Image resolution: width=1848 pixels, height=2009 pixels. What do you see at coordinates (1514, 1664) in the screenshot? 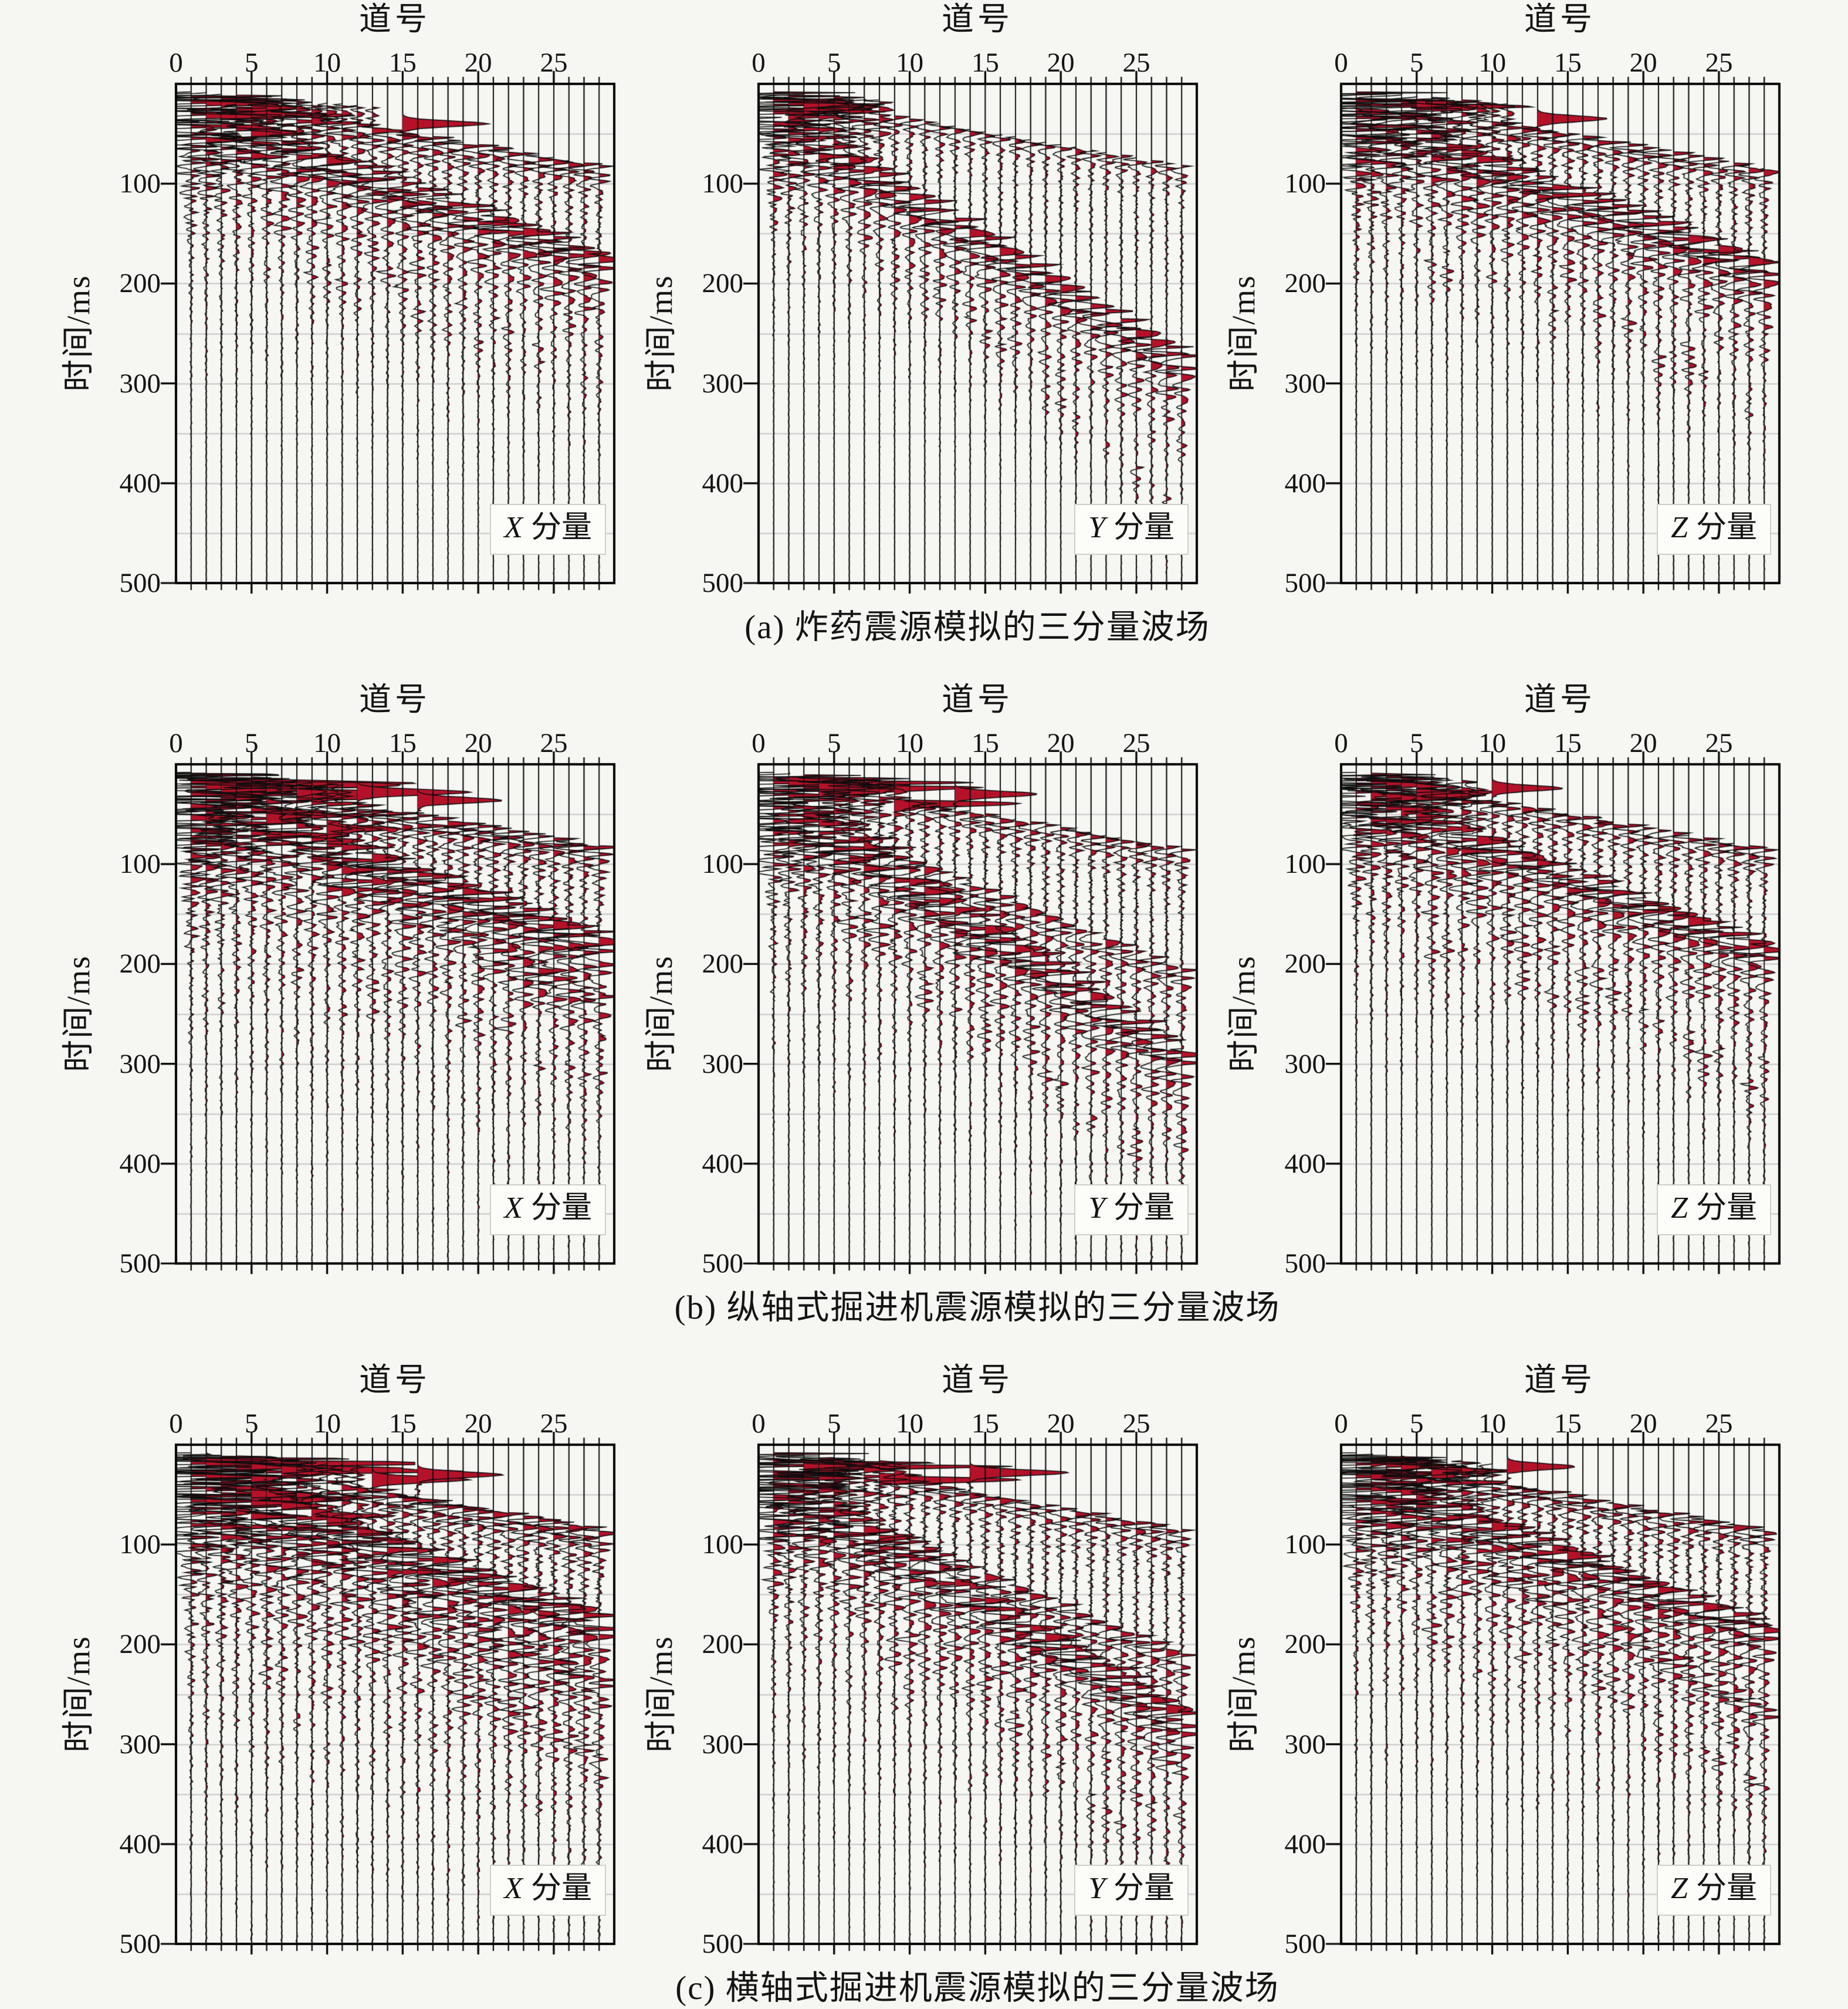
I see `seismic-panel-c-z: 道号 时间/ms Z 分量 0 5 10 15 20 25 100 200 300 400 500` at bounding box center [1514, 1664].